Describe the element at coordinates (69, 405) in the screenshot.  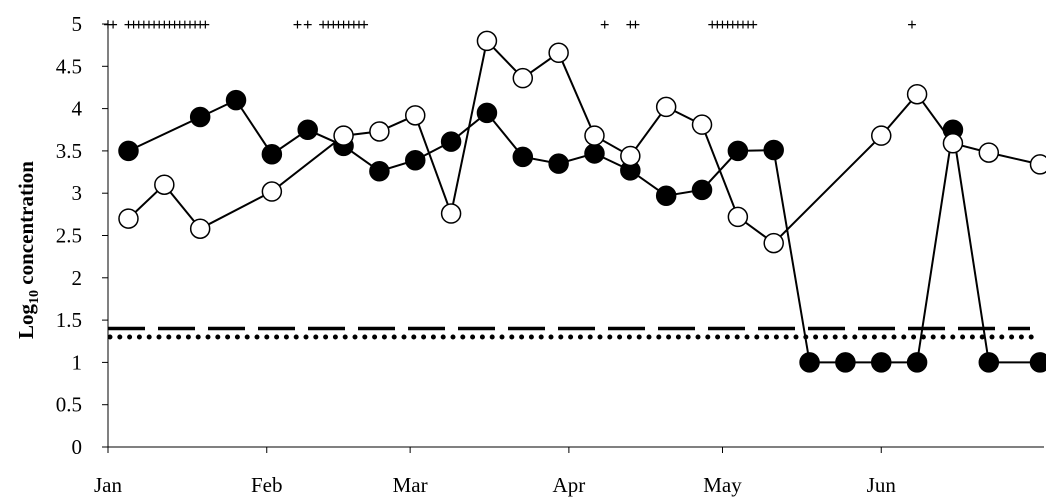
I see `y-tick-label: 0.5` at that location.